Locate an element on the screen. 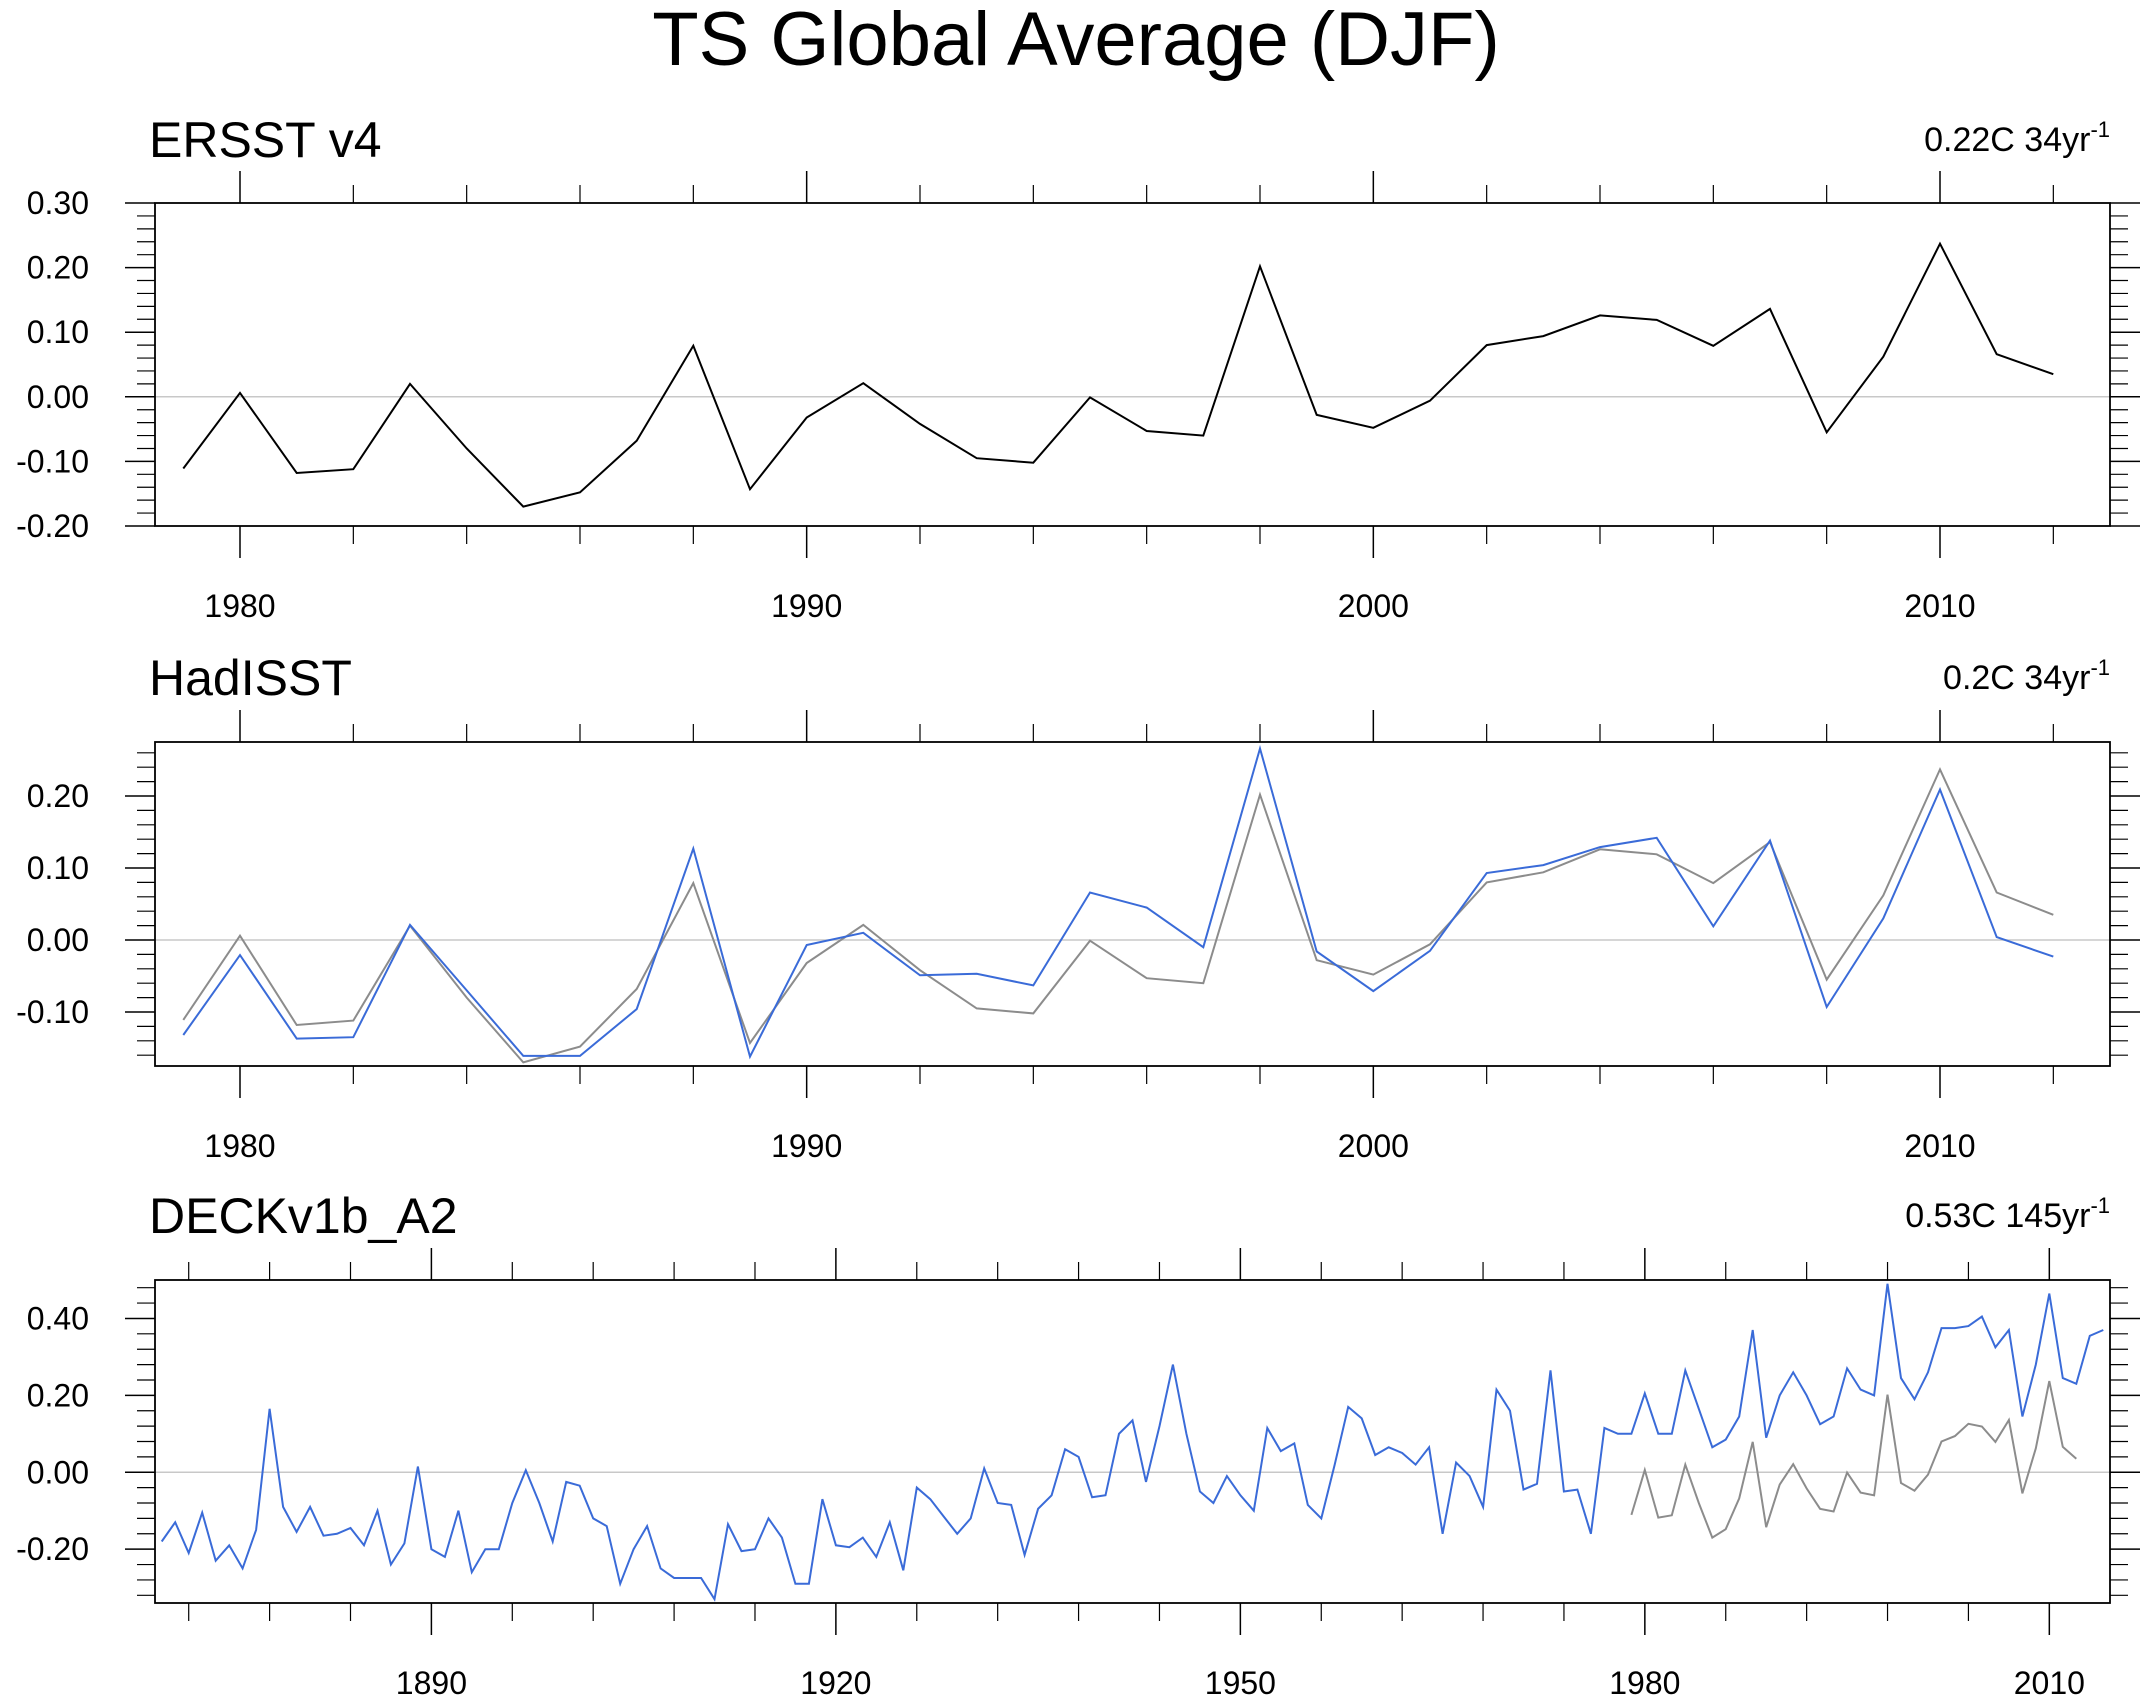  trend-label: 0.2C 34yr-1 is located at coordinates (2026, 676).